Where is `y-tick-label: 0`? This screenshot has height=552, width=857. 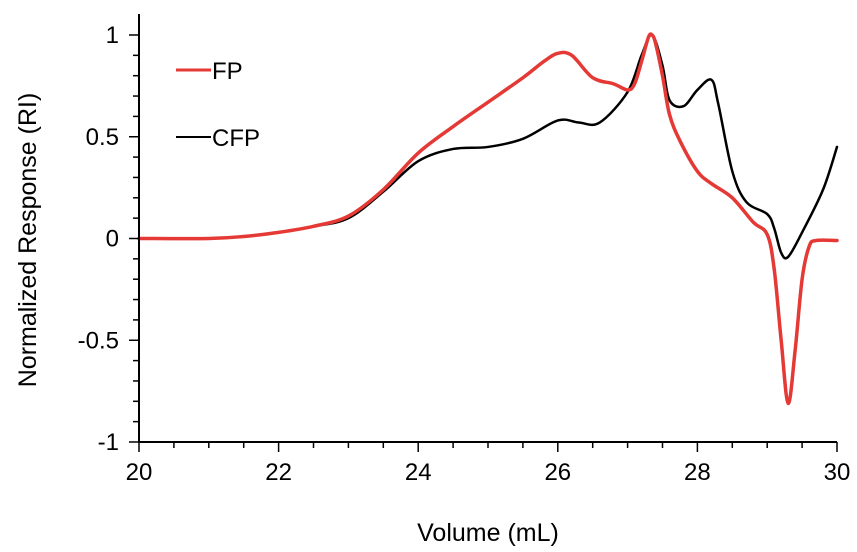 y-tick-label: 0 is located at coordinates (112, 239).